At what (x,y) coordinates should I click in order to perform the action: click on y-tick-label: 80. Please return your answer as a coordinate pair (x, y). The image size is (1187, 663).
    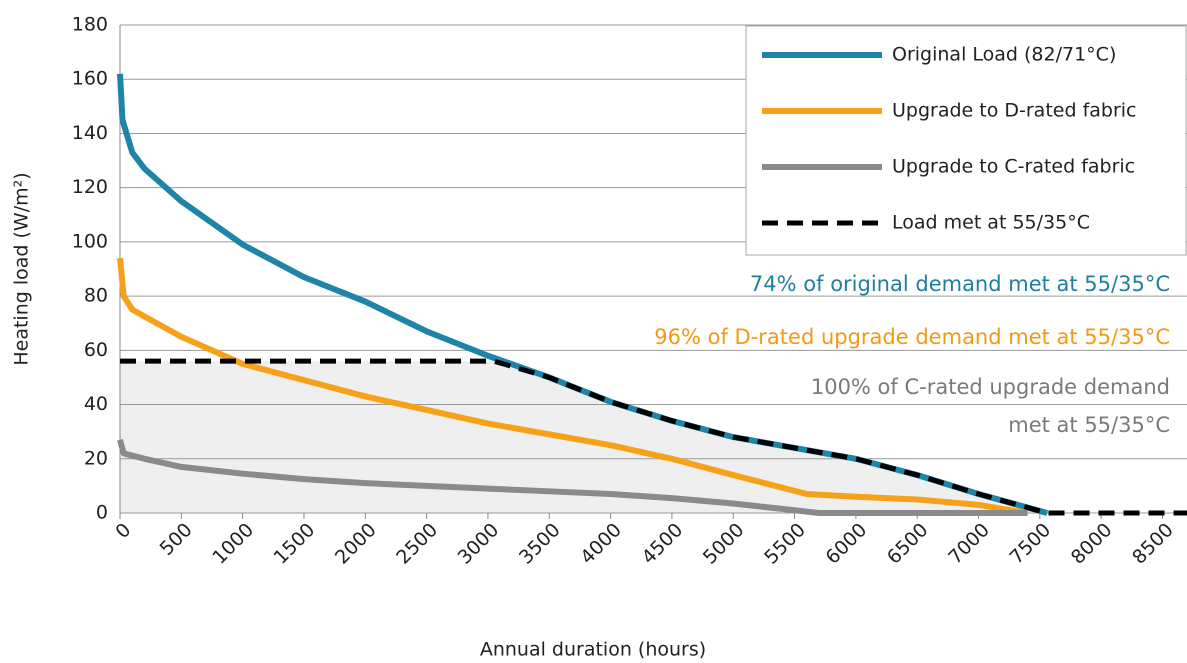
    Looking at the image, I should click on (96, 296).